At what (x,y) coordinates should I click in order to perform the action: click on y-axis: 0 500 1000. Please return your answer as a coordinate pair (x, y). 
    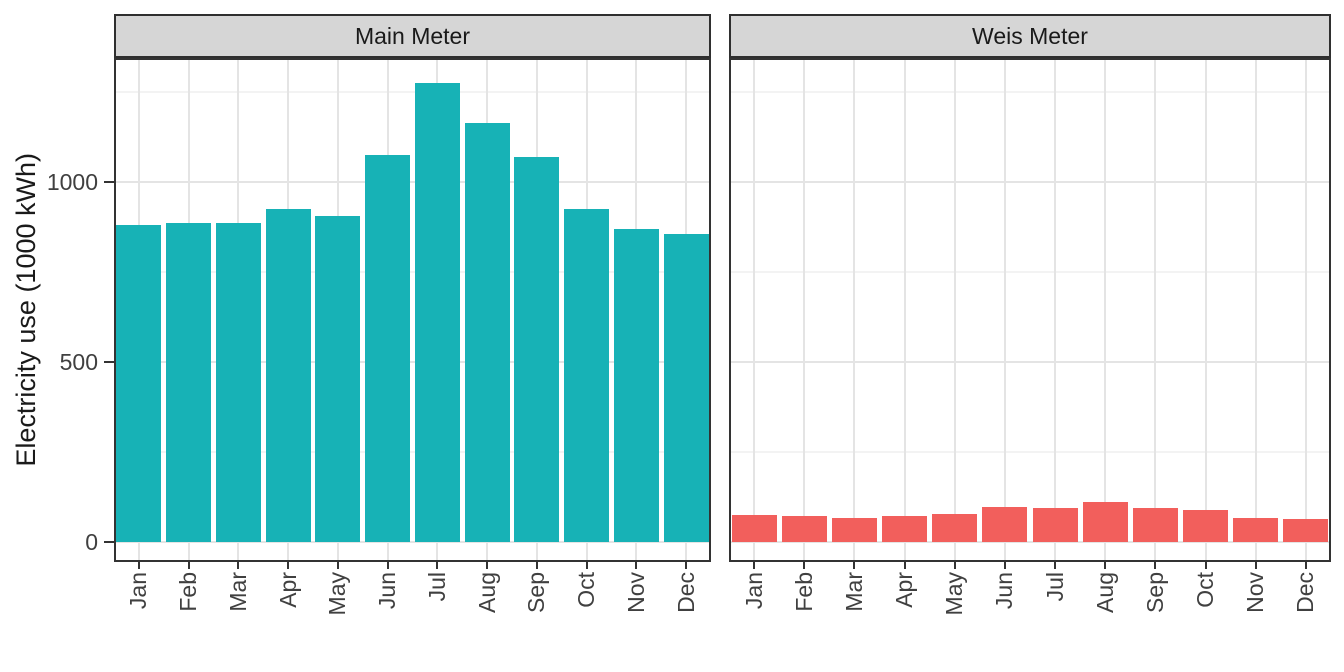
    Looking at the image, I should click on (57, 336).